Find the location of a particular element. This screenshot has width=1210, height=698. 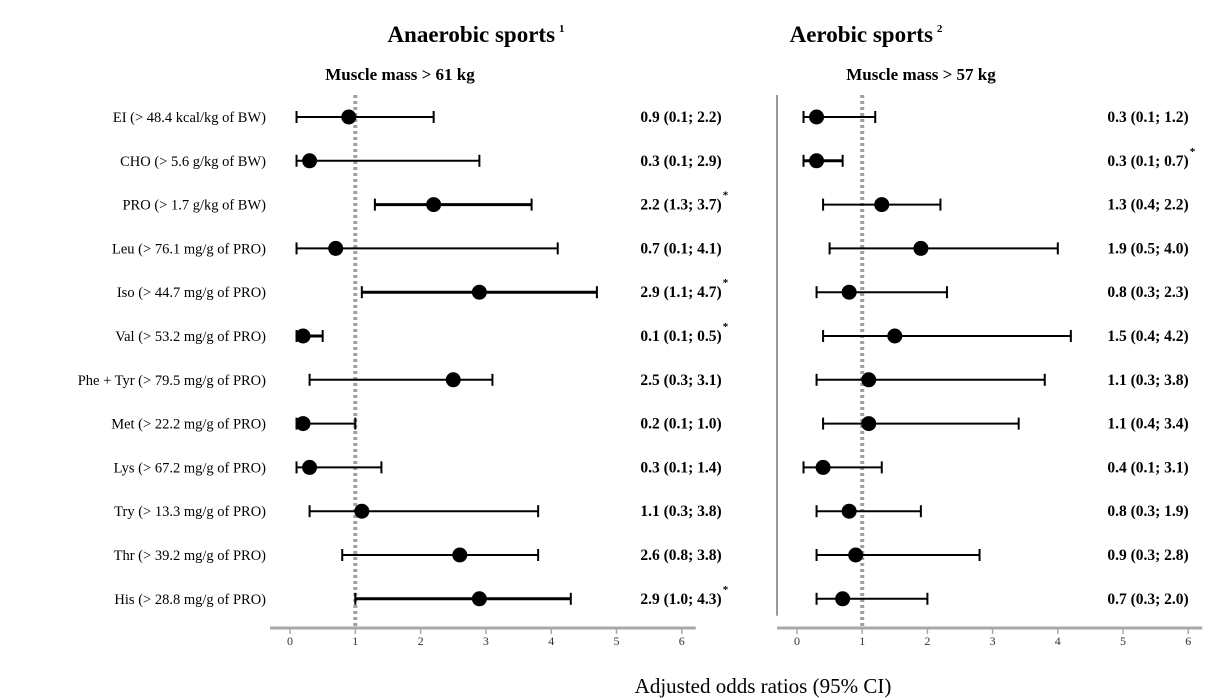

value-label: 1.9 (0.5; 4.0) is located at coordinates (1147, 248).